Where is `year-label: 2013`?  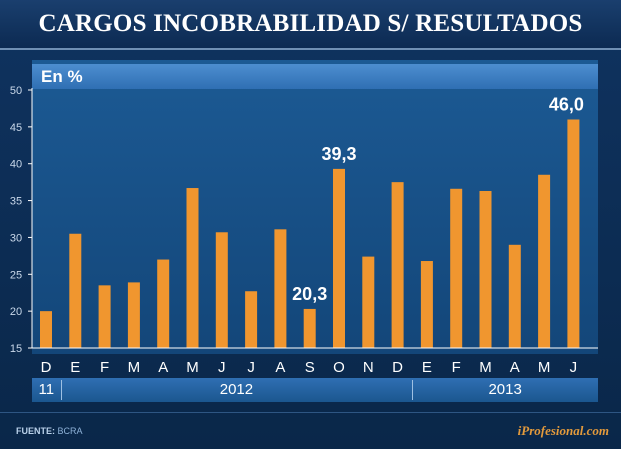
year-label: 2013 is located at coordinates (505, 389).